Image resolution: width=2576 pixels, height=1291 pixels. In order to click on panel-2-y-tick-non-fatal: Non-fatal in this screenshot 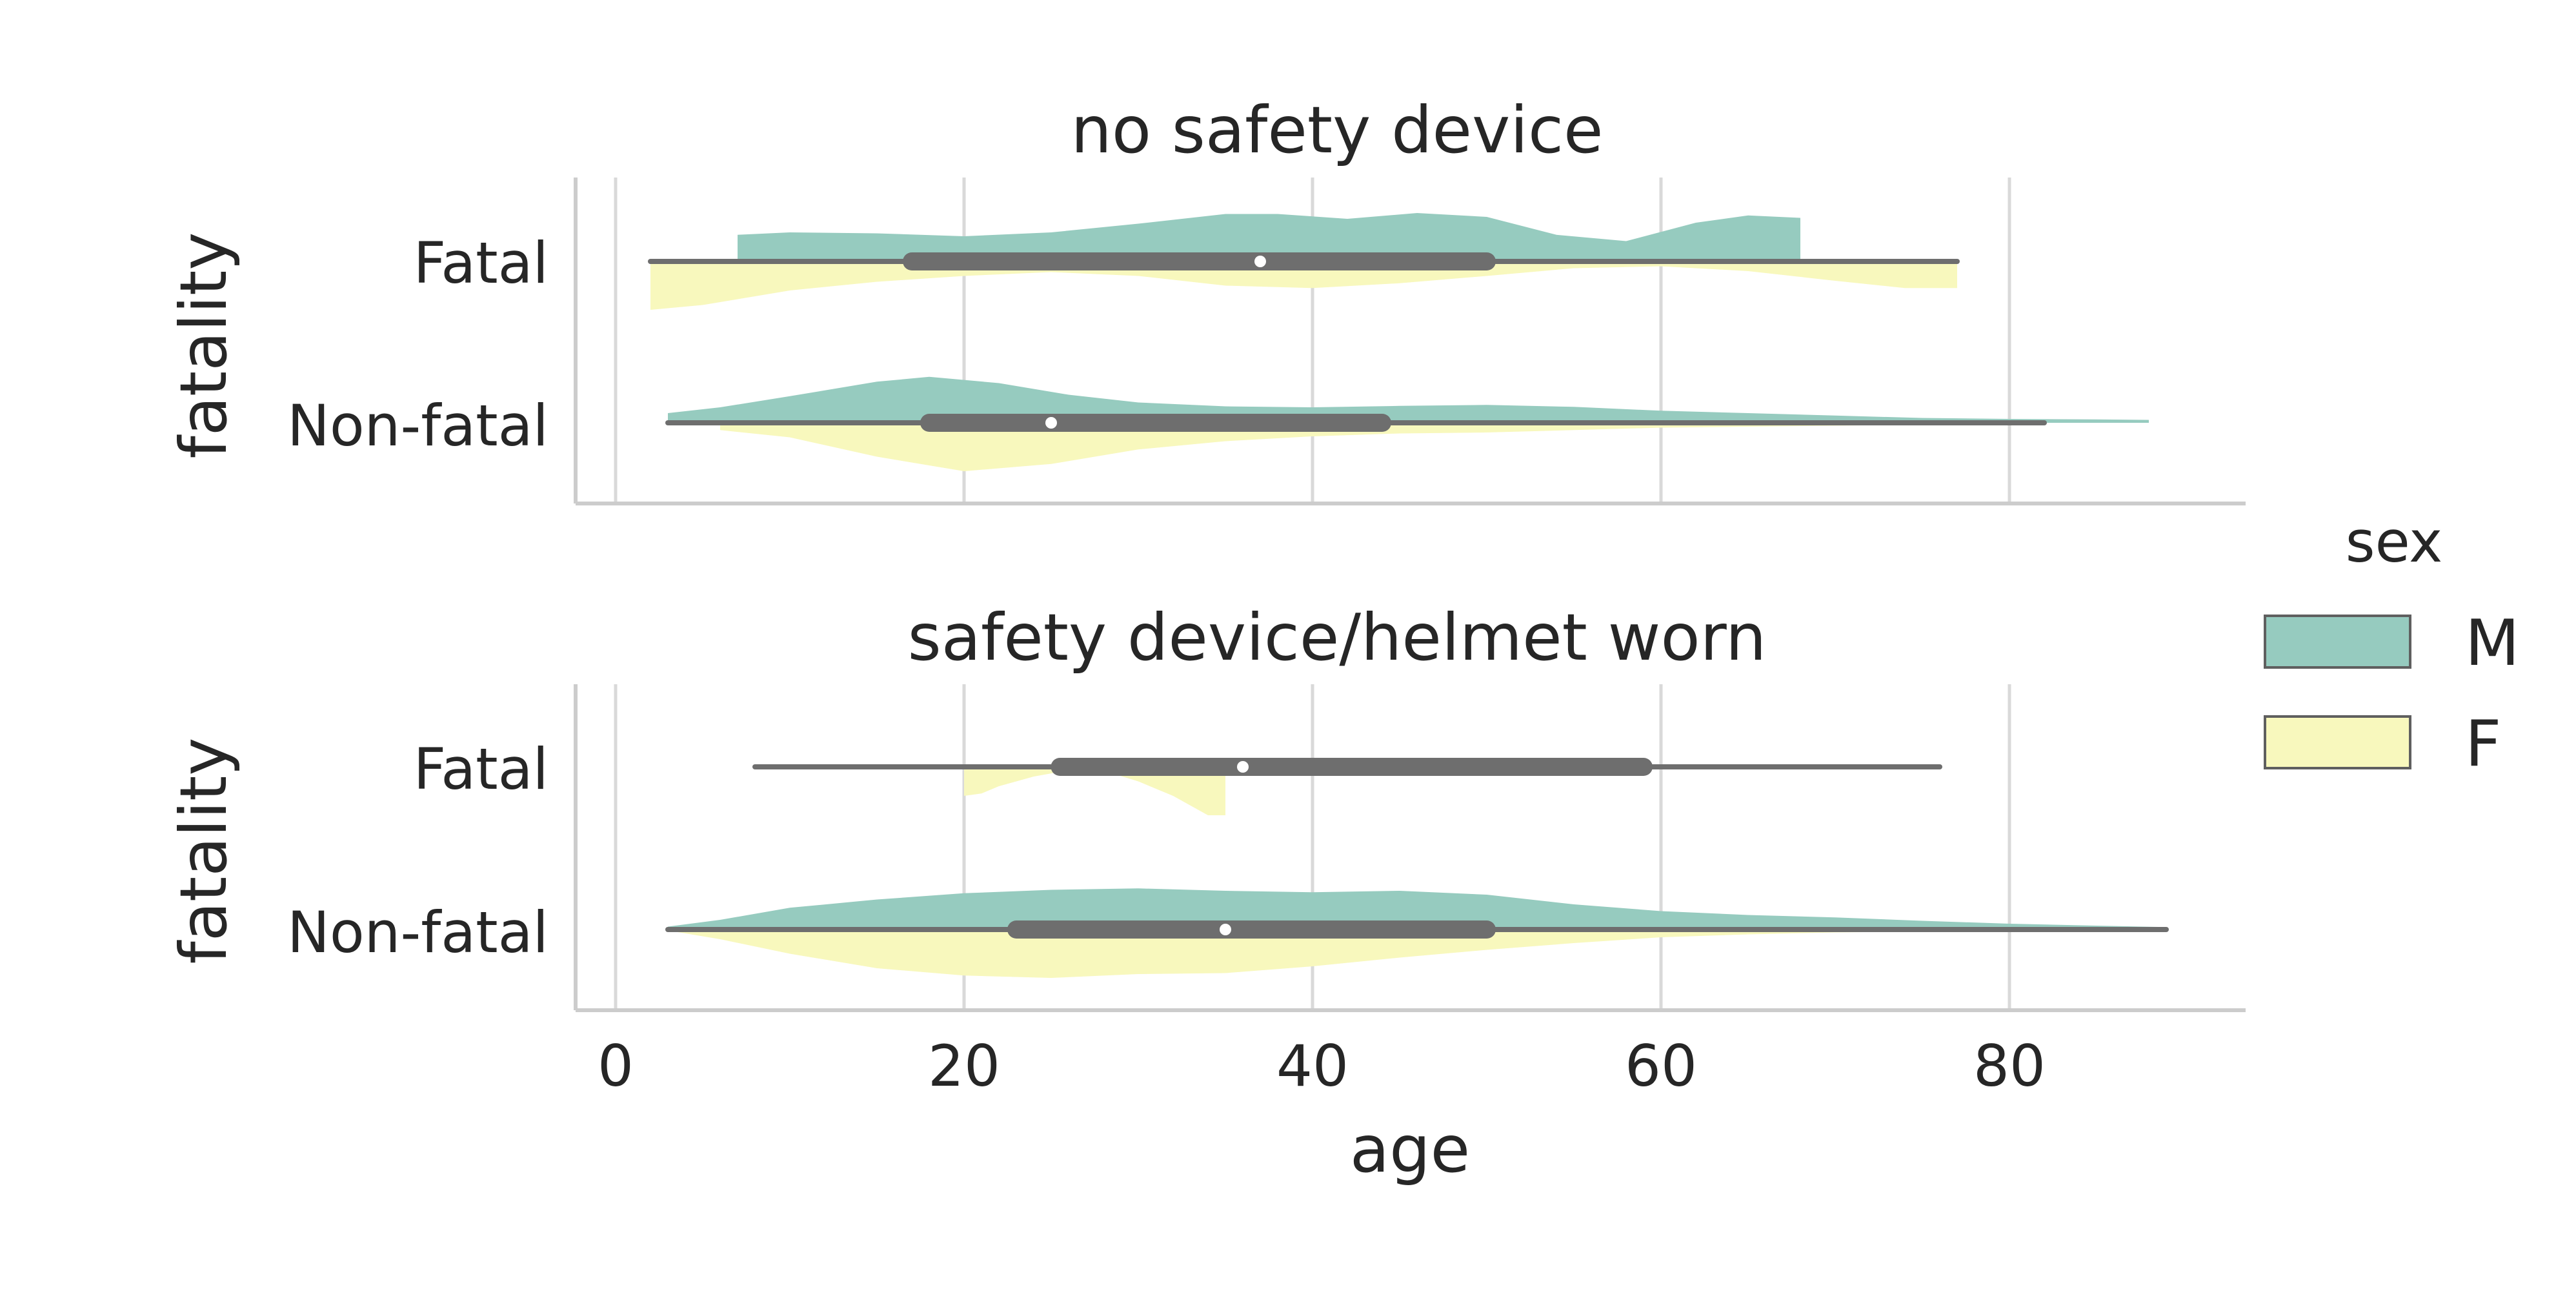, I will do `click(418, 932)`.